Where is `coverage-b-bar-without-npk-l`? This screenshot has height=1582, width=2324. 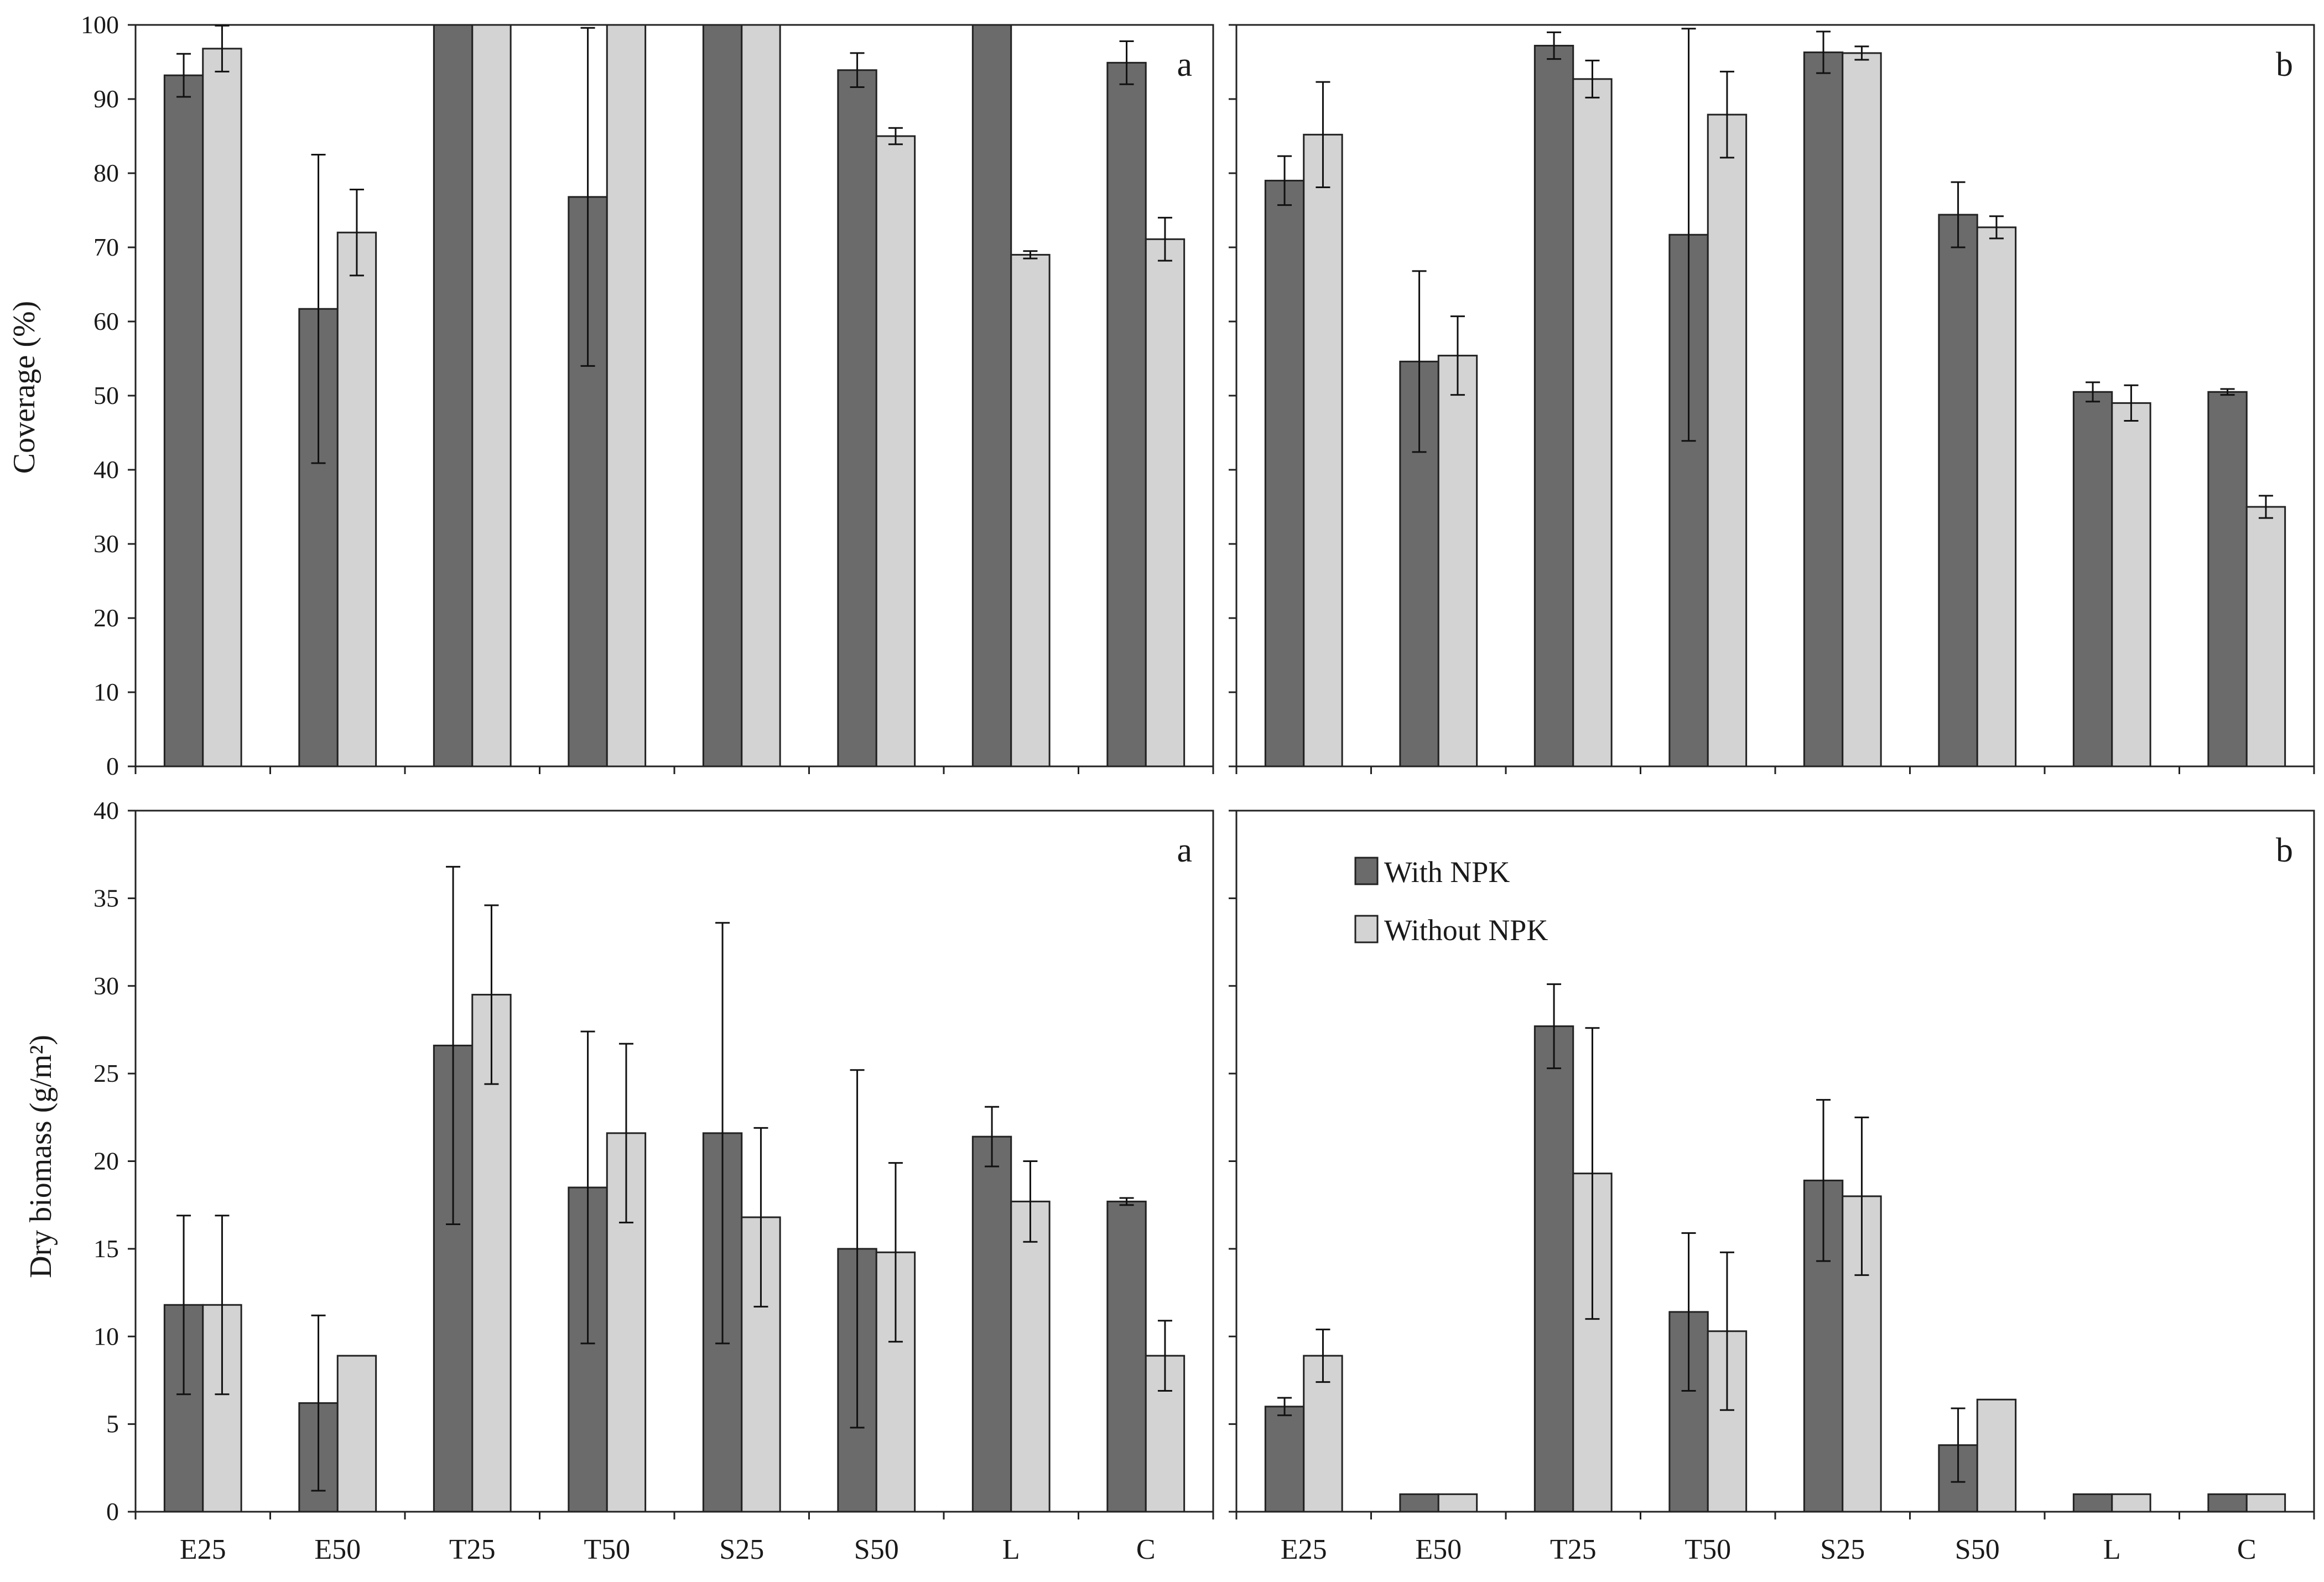 coverage-b-bar-without-npk-l is located at coordinates (2131, 584).